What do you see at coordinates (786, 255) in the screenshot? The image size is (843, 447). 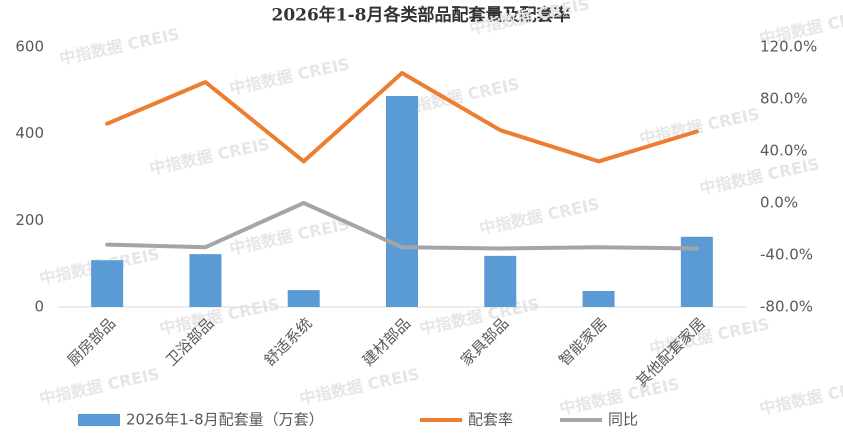 I see `y2-tick-label: -40.0%` at bounding box center [786, 255].